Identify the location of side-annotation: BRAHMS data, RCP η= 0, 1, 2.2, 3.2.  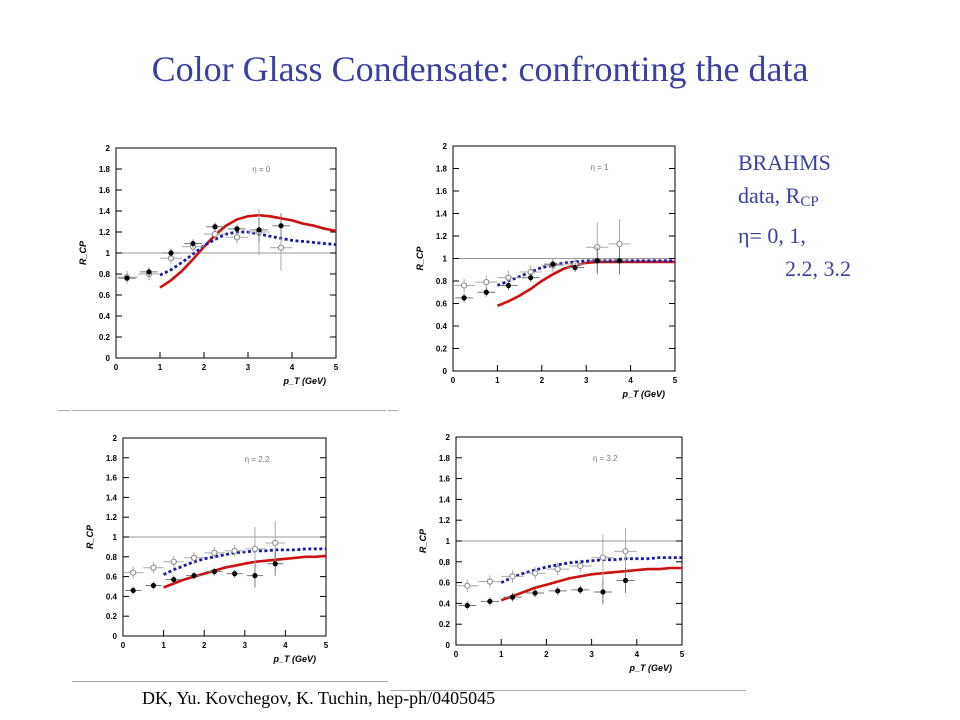
(794, 215).